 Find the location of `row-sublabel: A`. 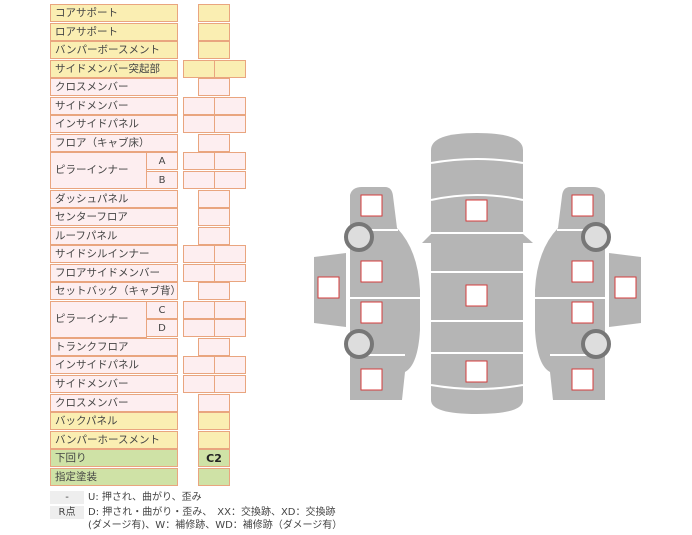

row-sublabel: A is located at coordinates (162, 161).